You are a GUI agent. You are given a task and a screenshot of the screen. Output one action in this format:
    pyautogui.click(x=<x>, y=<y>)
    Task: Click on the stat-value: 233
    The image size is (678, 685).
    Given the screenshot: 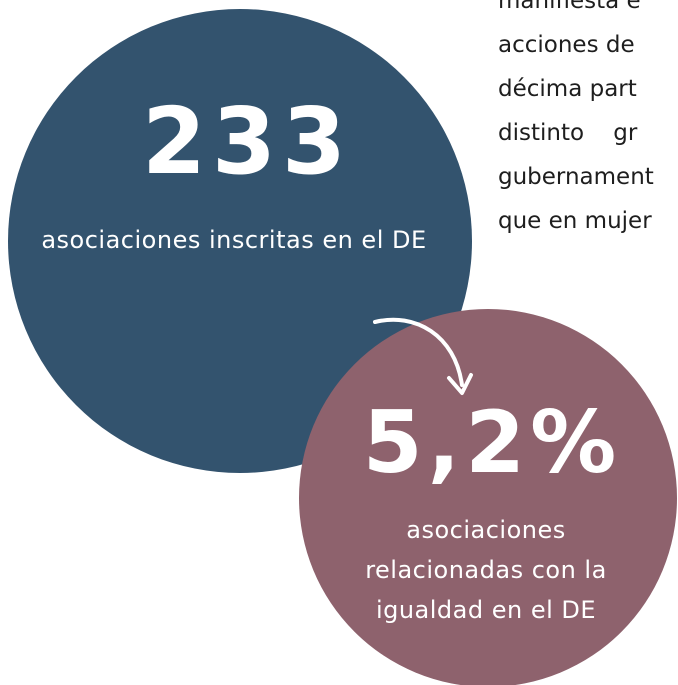 What is the action you would take?
    pyautogui.click(x=247, y=141)
    